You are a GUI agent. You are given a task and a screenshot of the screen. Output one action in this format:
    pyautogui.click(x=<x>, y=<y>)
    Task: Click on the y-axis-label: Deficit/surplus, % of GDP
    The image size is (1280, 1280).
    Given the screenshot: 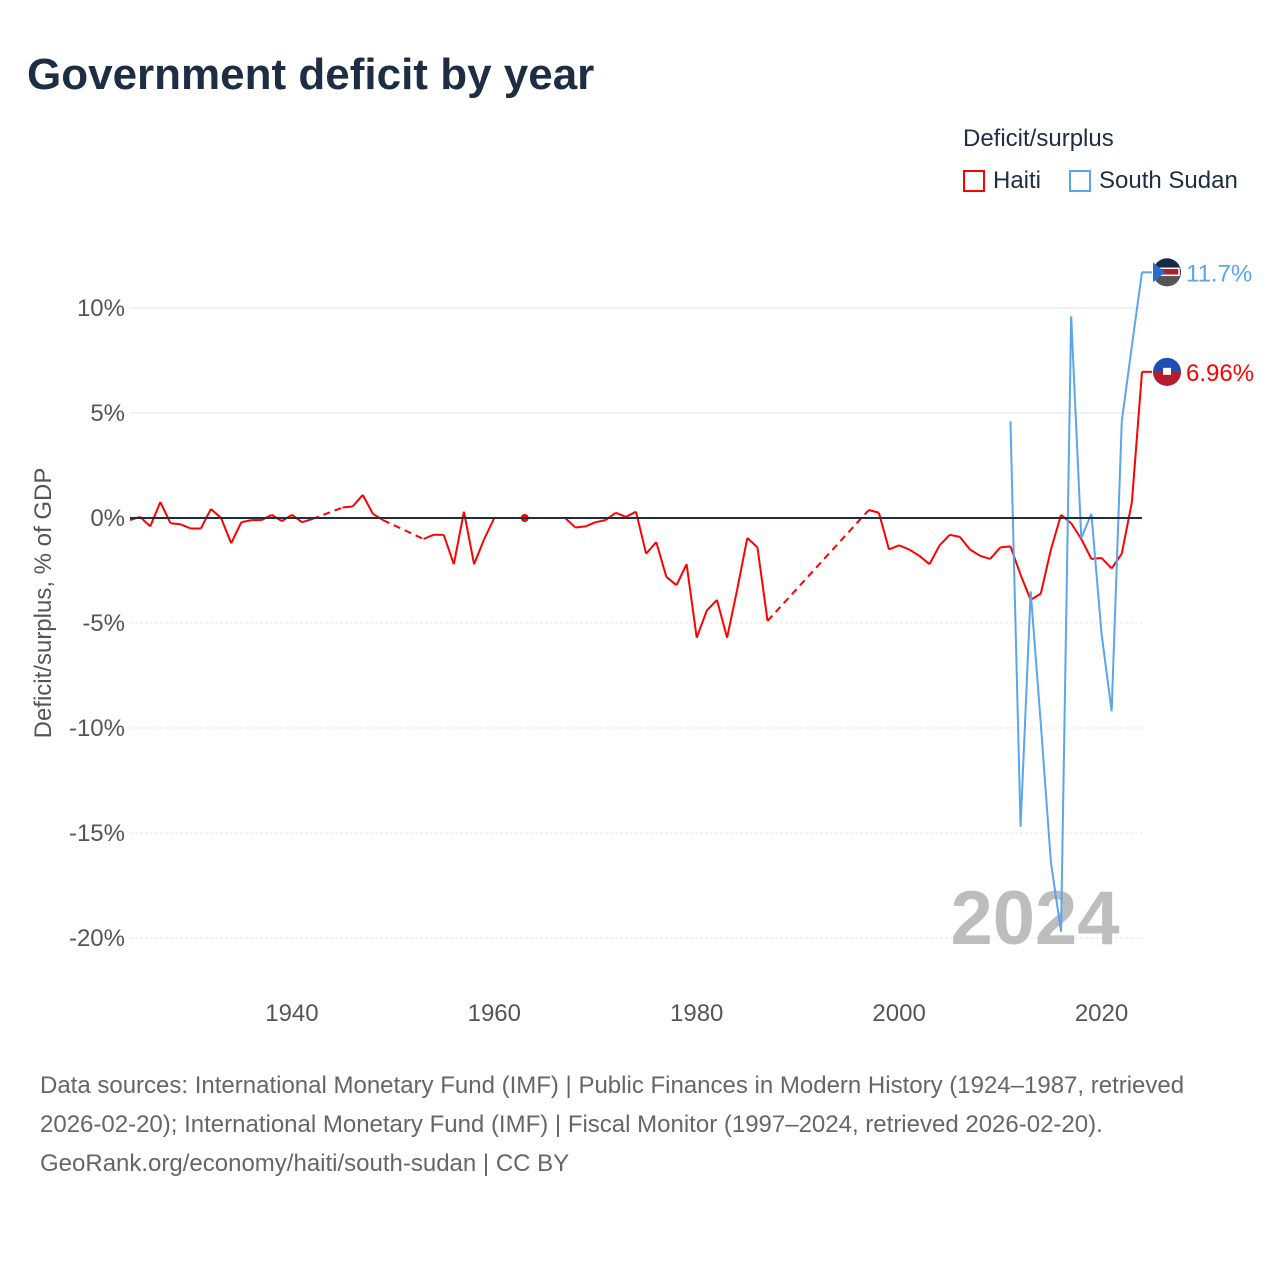 What is the action you would take?
    pyautogui.click(x=43, y=603)
    